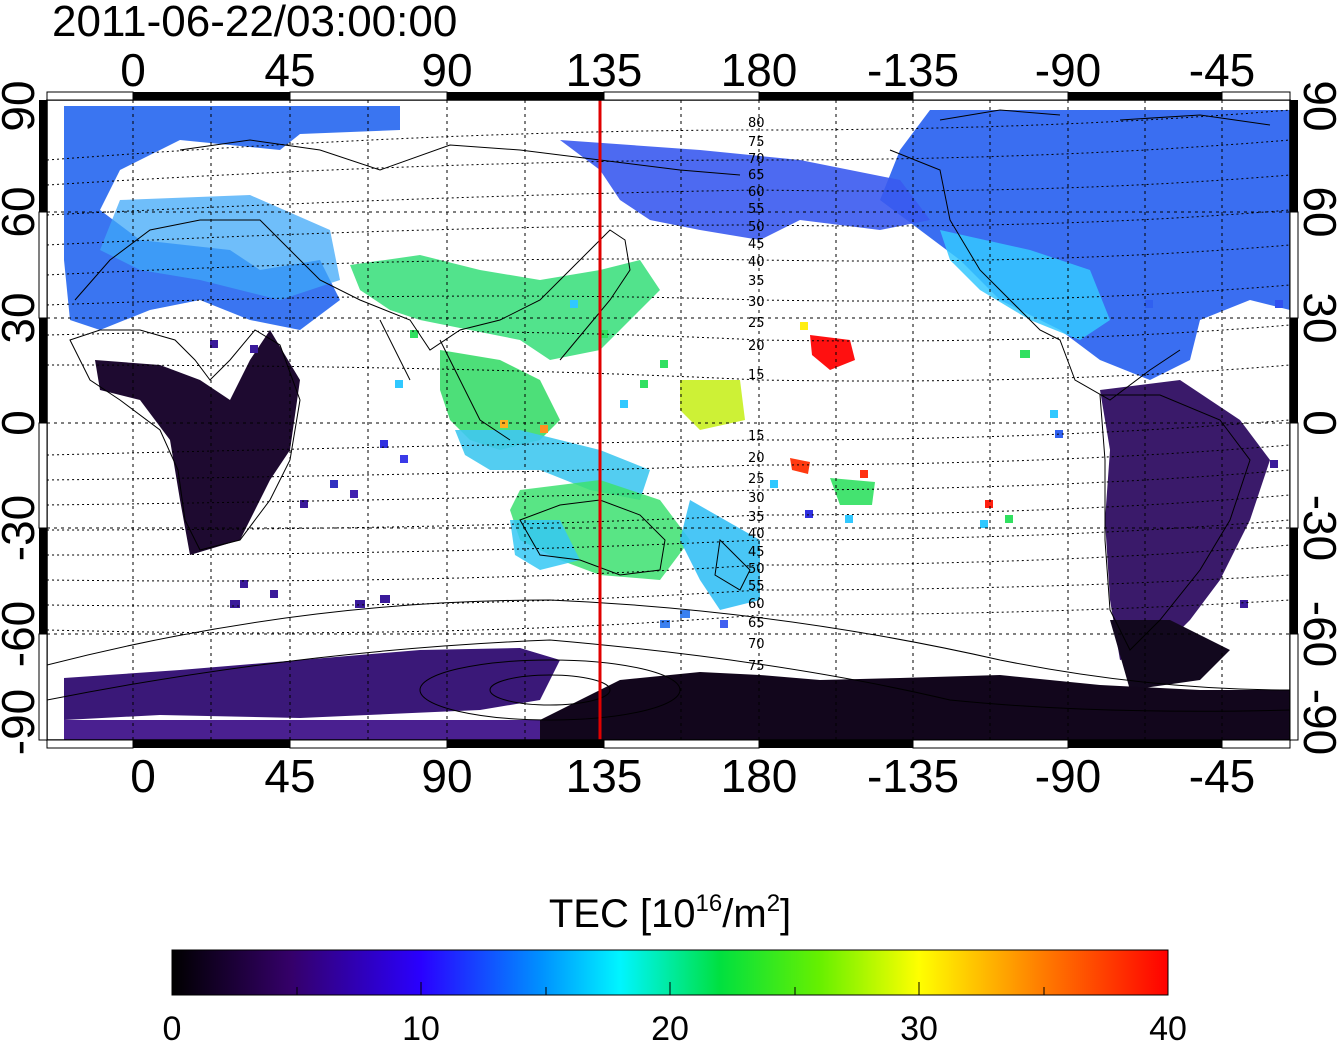 The width and height of the screenshot is (1340, 1042). What do you see at coordinates (785, 914) in the screenshot?
I see `colorbar-title-suffix: ]` at bounding box center [785, 914].